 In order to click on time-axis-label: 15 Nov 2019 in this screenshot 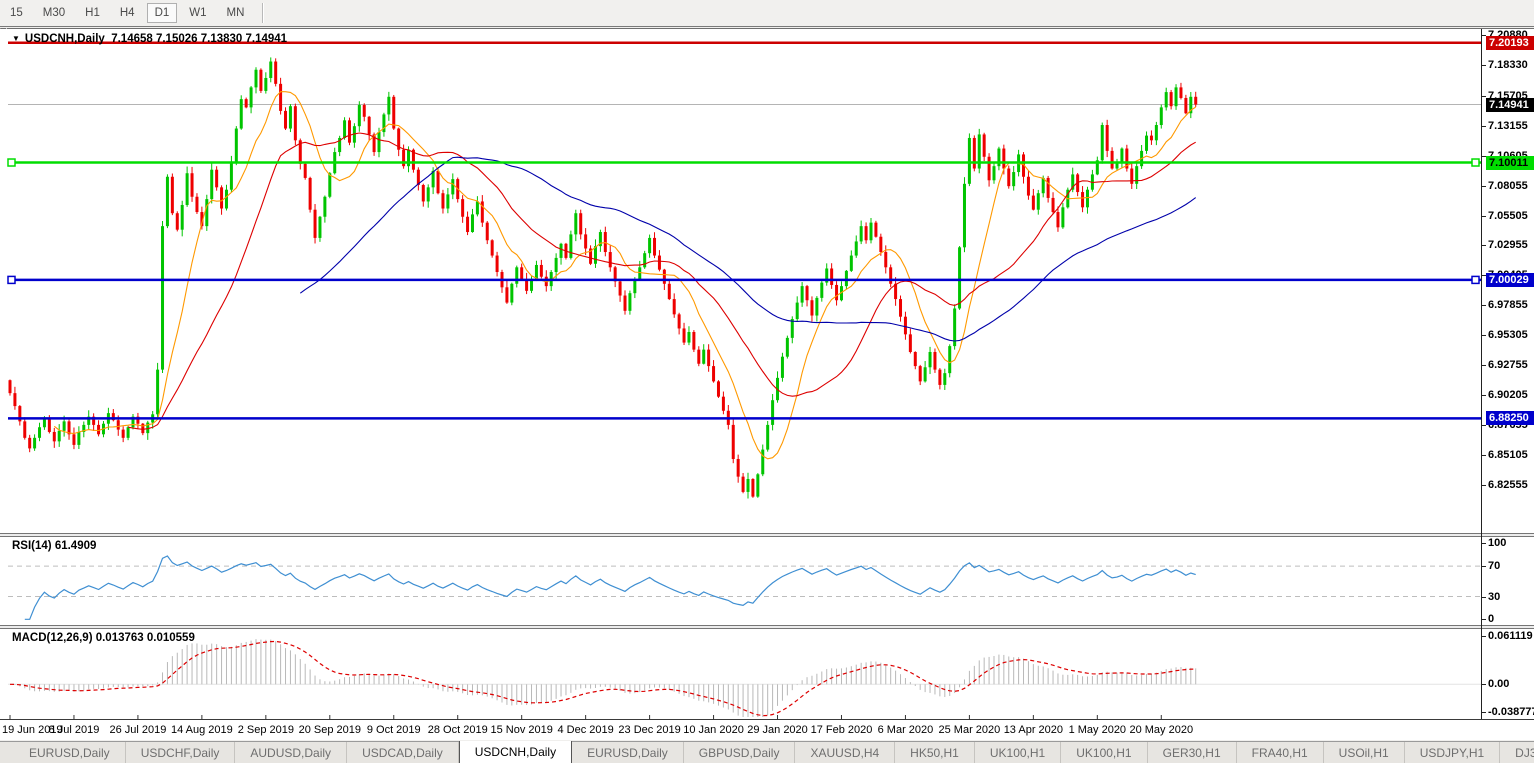, I will do `click(521, 730)`.